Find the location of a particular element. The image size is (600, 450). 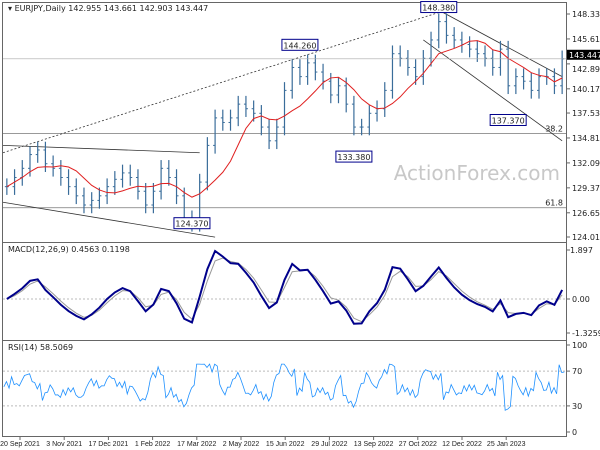

x-tick-label: 13 Sep 2022 is located at coordinates (374, 444).